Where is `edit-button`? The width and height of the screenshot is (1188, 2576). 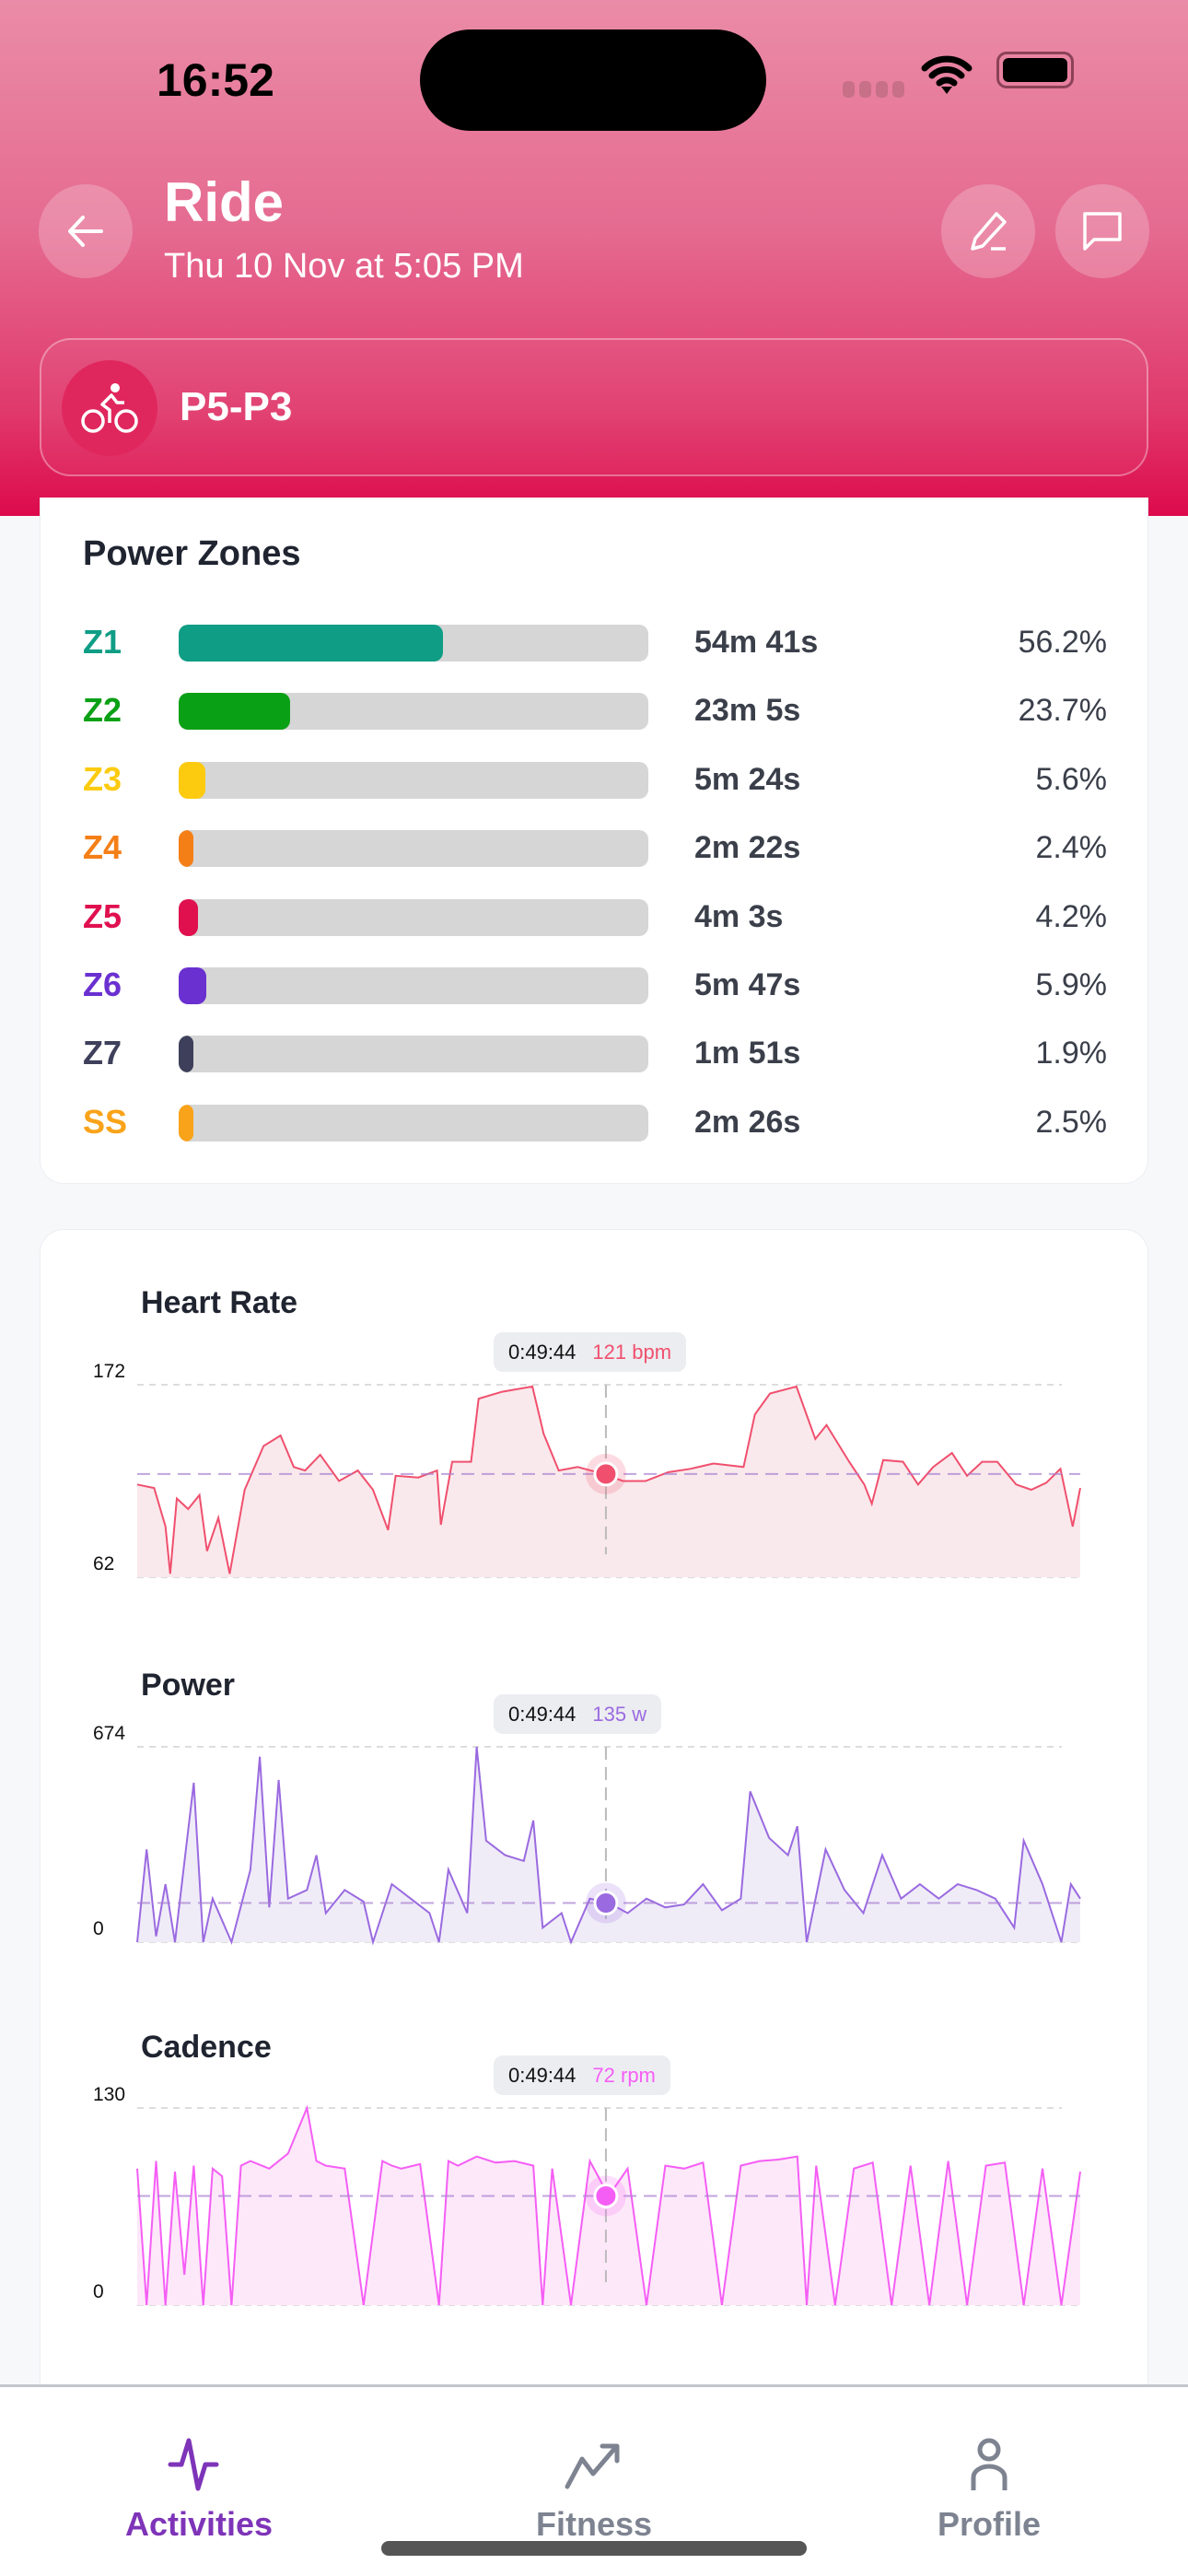
edit-button is located at coordinates (988, 231).